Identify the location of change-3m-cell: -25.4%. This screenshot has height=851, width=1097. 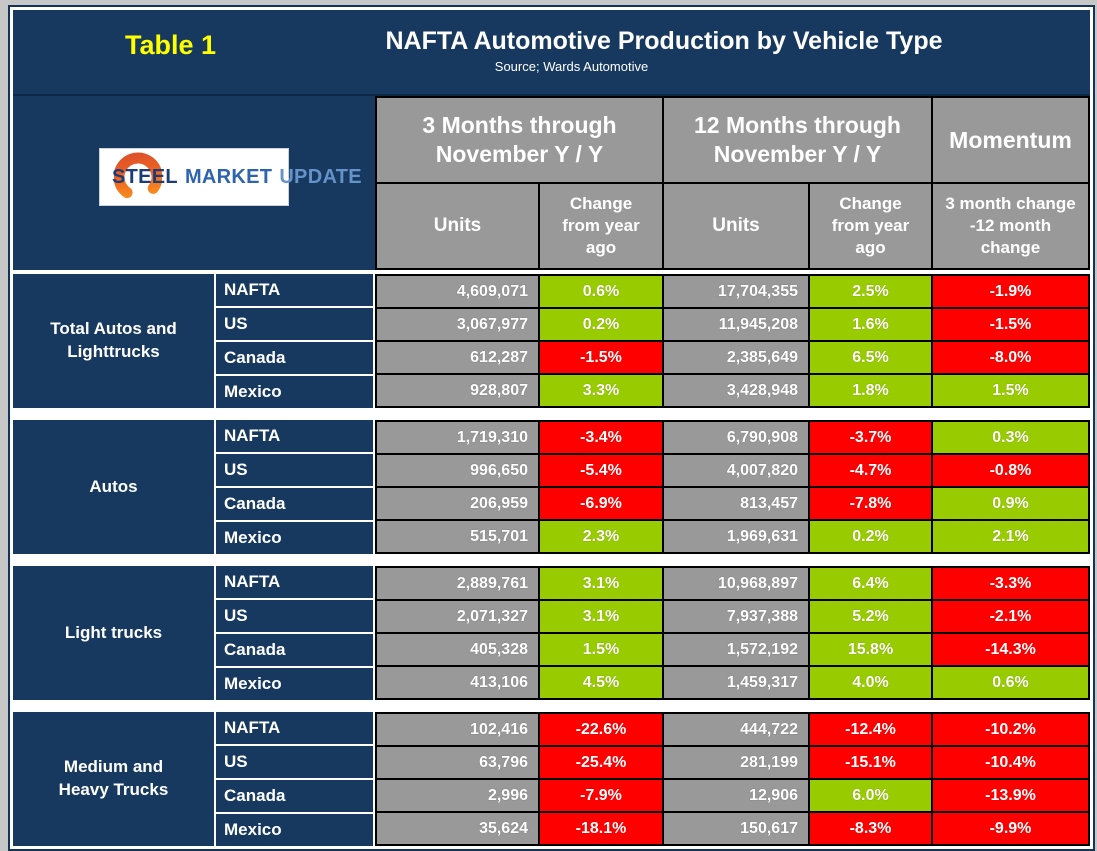
(601, 762).